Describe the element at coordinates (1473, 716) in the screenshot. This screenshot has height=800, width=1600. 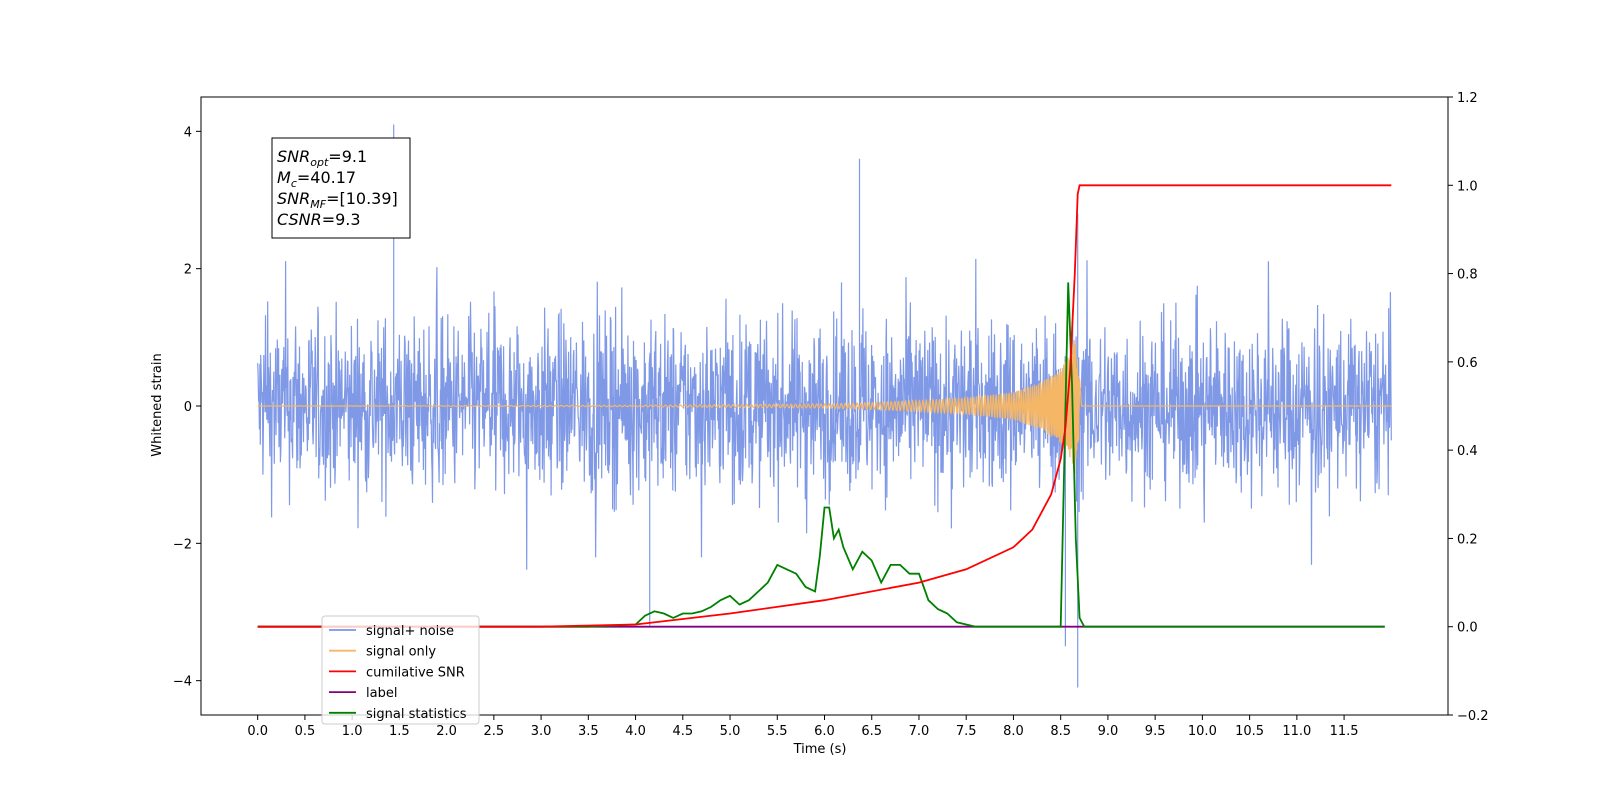
I see `y2-tick-label: −0.2` at that location.